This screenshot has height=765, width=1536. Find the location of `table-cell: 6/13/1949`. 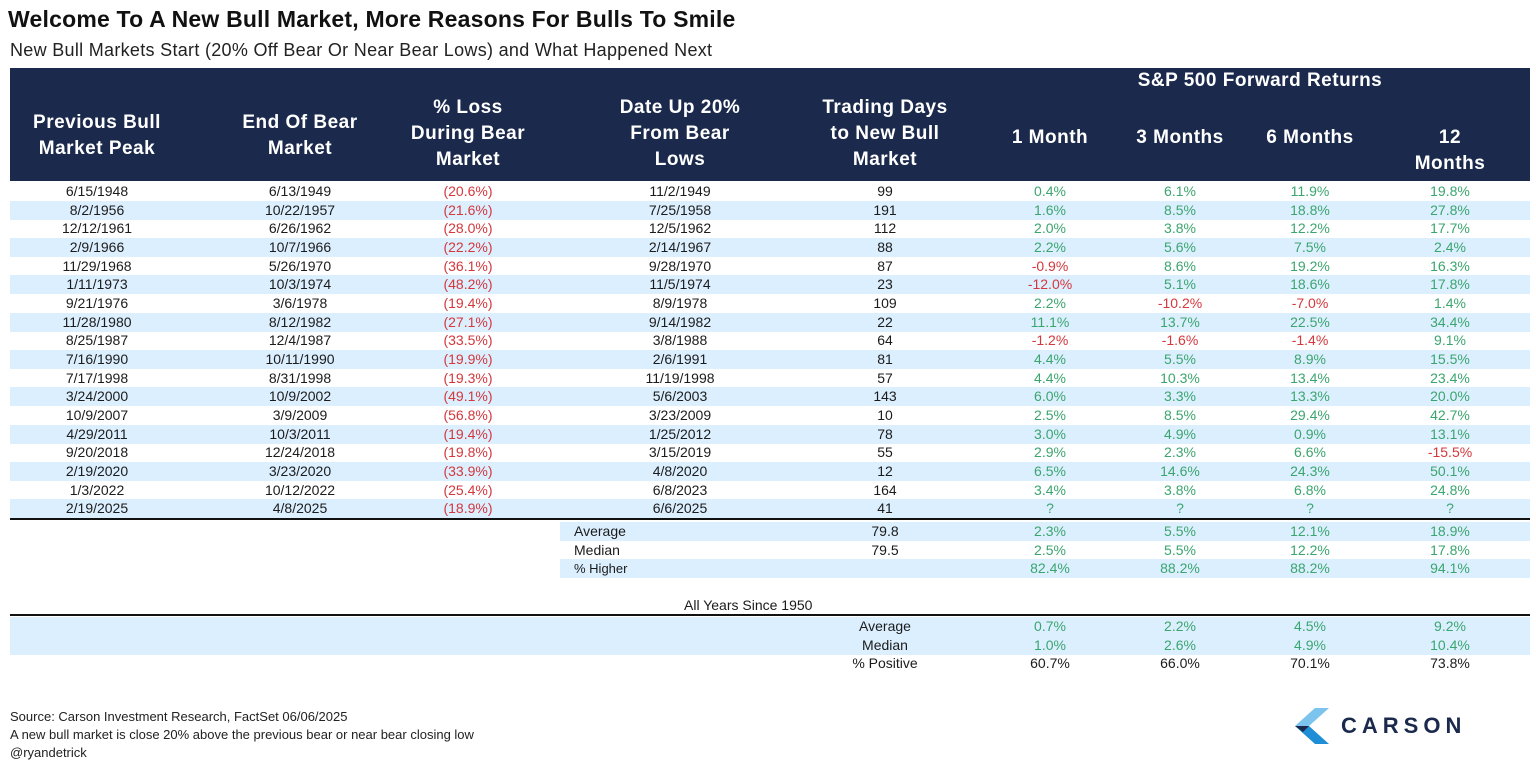

table-cell: 6/13/1949 is located at coordinates (300, 191).